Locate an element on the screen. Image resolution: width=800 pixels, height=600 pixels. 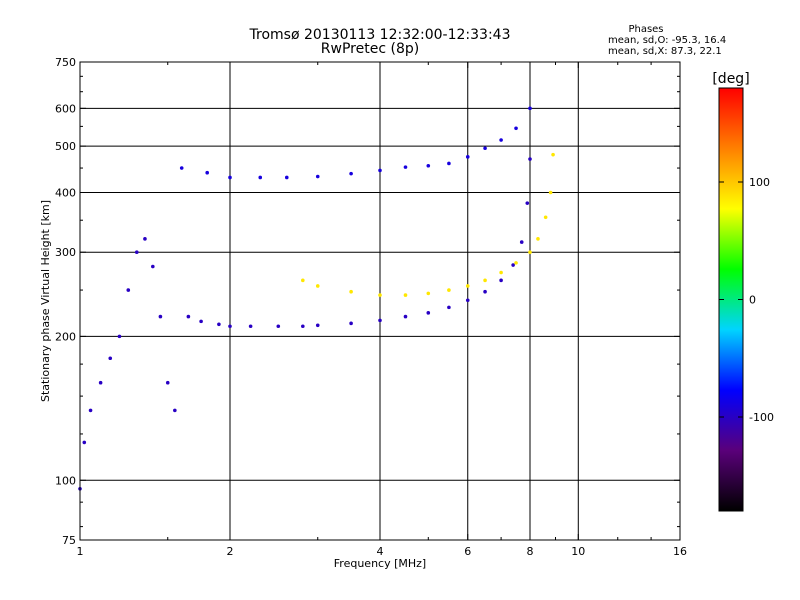
data-point: Multi-hop echo: 3.5 MHz, 438 km is located at coordinates (351, 173).